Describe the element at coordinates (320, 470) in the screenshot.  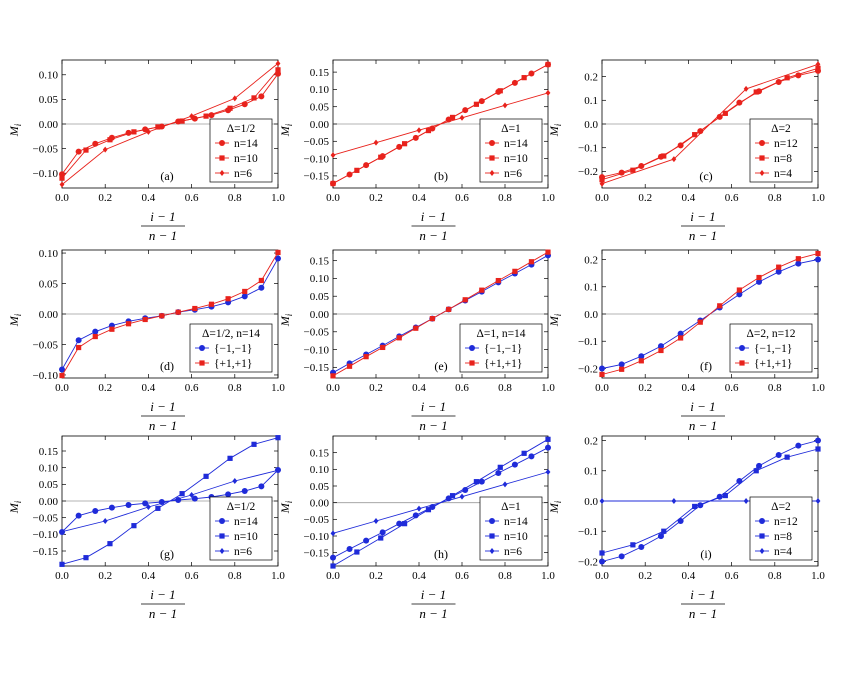
I see `y-tick-label: 0.10` at that location.